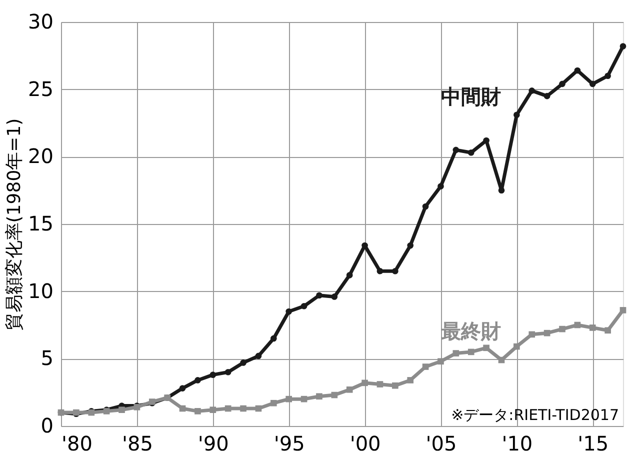 This screenshot has width=635, height=459. Describe the element at coordinates (41, 88) in the screenshot. I see `y-tick-label: 25` at that location.